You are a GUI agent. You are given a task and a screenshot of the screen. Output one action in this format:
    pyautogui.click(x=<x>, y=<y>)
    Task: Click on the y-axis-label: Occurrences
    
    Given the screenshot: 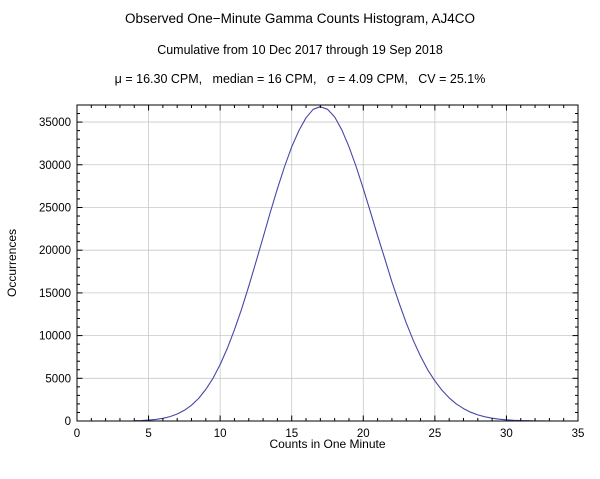 What is the action you would take?
    pyautogui.click(x=12, y=263)
    